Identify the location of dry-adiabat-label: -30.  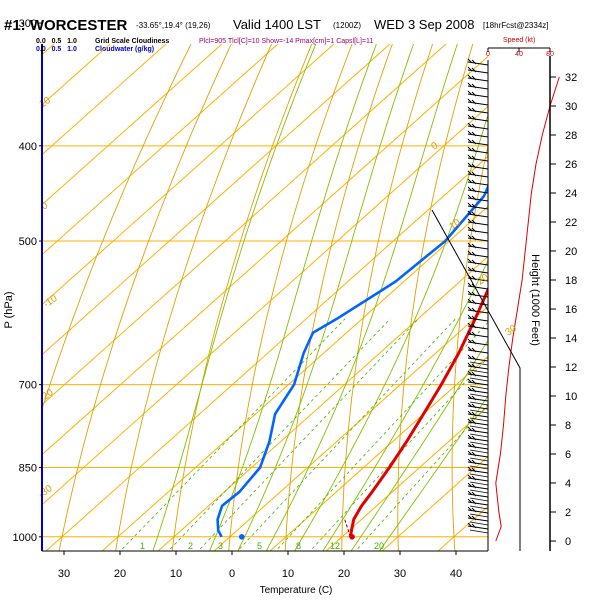
(45, 492).